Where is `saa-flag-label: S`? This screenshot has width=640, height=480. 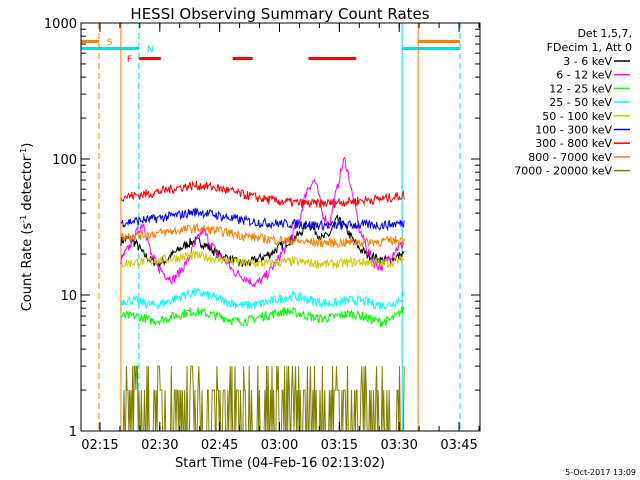 saa-flag-label: S is located at coordinates (110, 43).